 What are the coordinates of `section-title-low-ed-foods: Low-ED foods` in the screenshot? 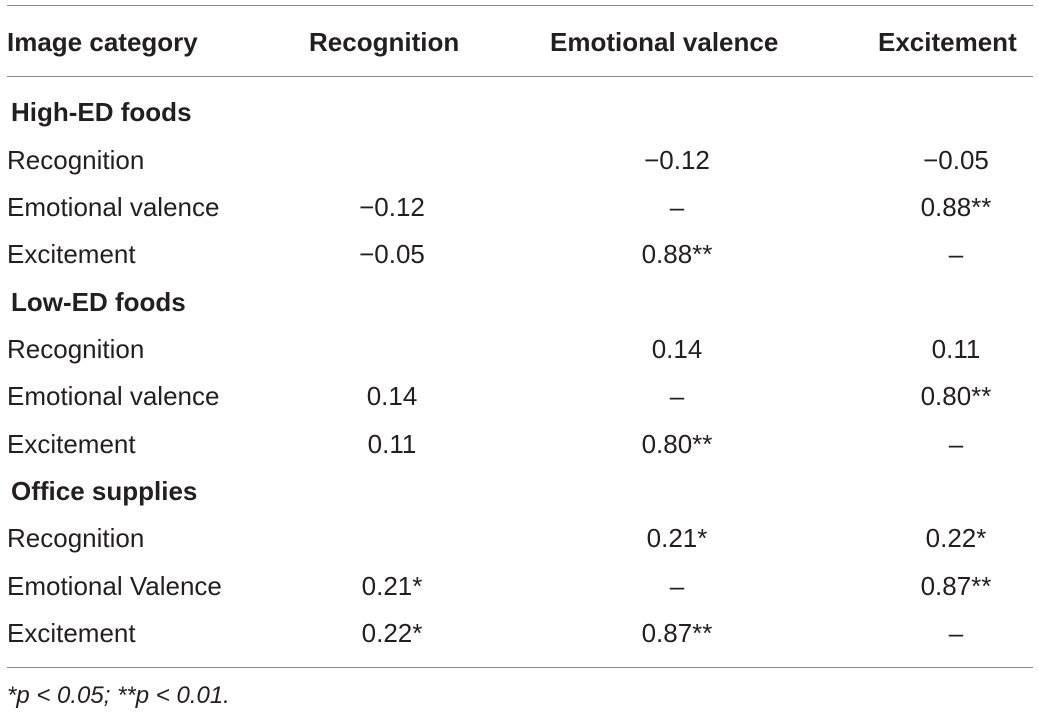 It's located at (98, 302).